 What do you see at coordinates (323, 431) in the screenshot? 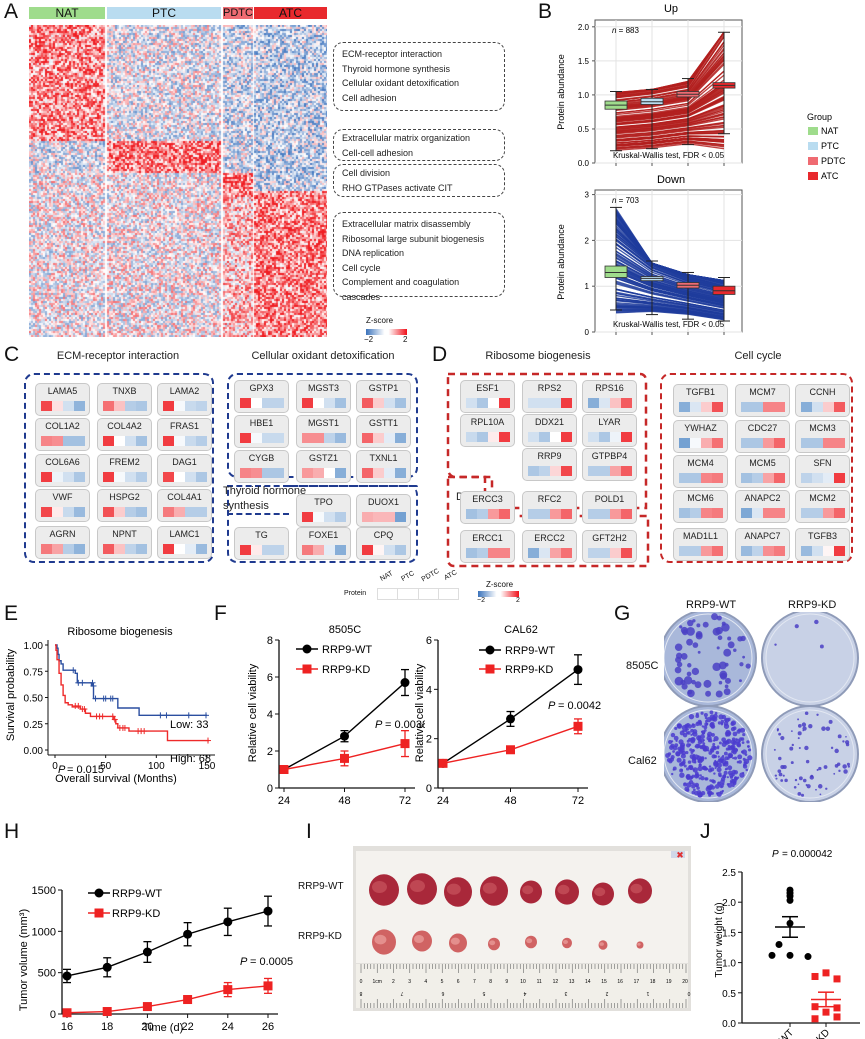
I see `gene-tile-mgst1: MGST1` at bounding box center [323, 431].